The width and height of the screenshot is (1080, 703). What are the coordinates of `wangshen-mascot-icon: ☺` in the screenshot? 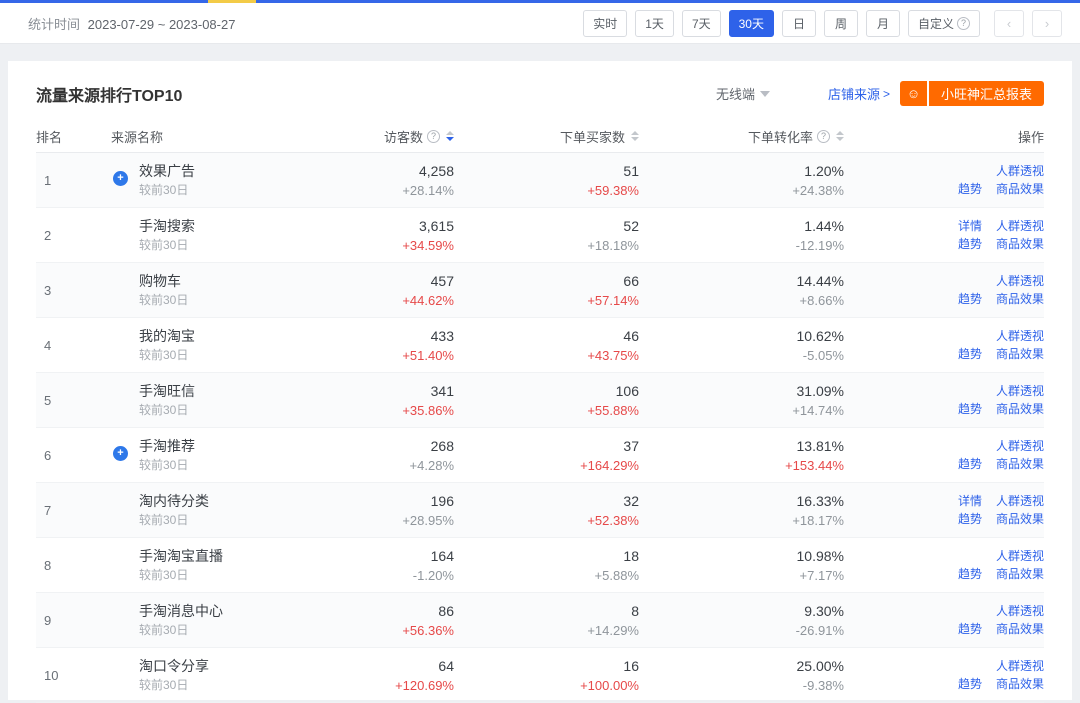 It's located at (913, 93).